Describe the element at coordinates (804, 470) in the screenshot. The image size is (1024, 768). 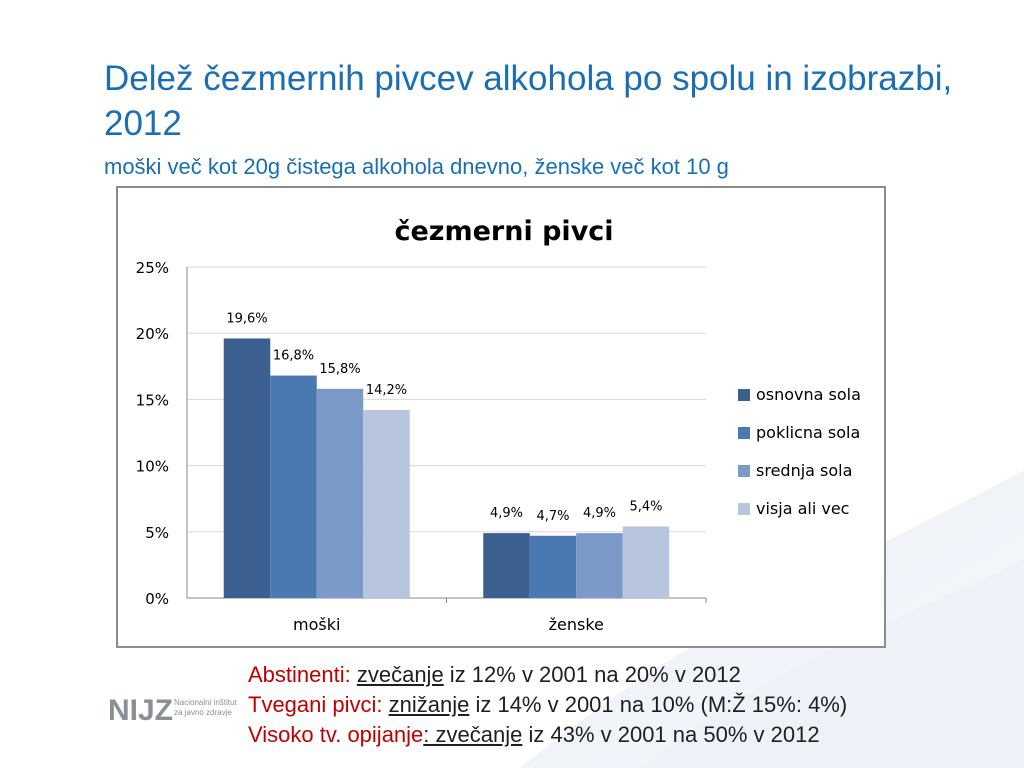
I see `legend-label: srednja sola` at that location.